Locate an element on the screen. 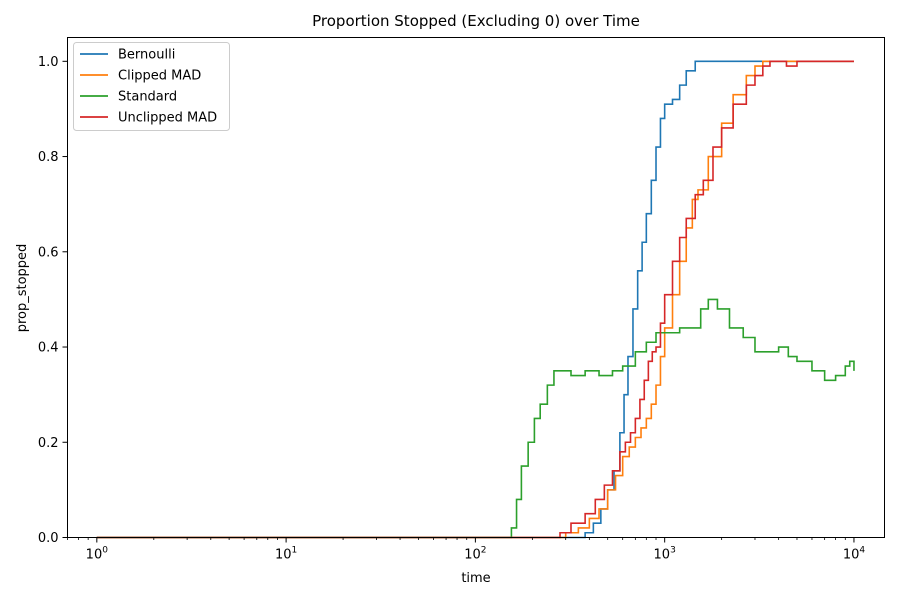 This screenshot has height=600, width=900. x-tick-label: 10² is located at coordinates (475, 554).